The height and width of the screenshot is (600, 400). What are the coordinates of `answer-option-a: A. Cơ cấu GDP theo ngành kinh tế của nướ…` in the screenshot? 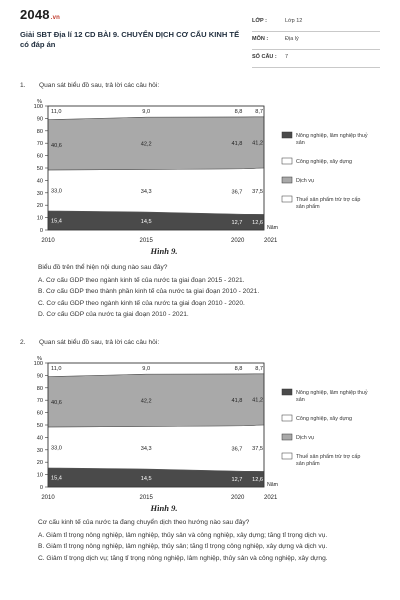 It's located at (141, 280).